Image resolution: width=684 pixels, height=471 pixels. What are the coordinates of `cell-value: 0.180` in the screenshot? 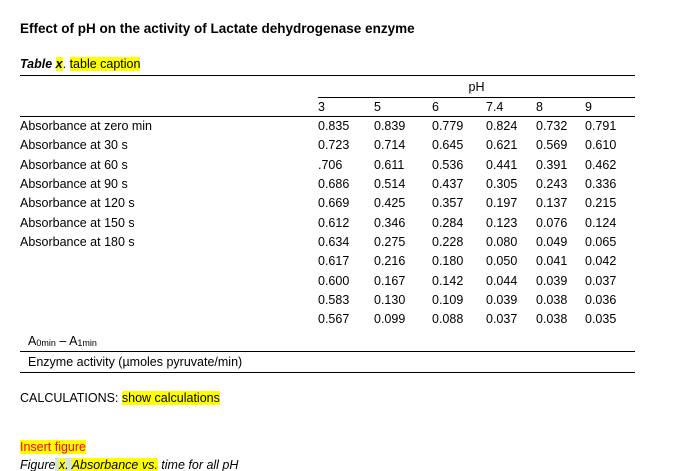 It's located at (448, 261).